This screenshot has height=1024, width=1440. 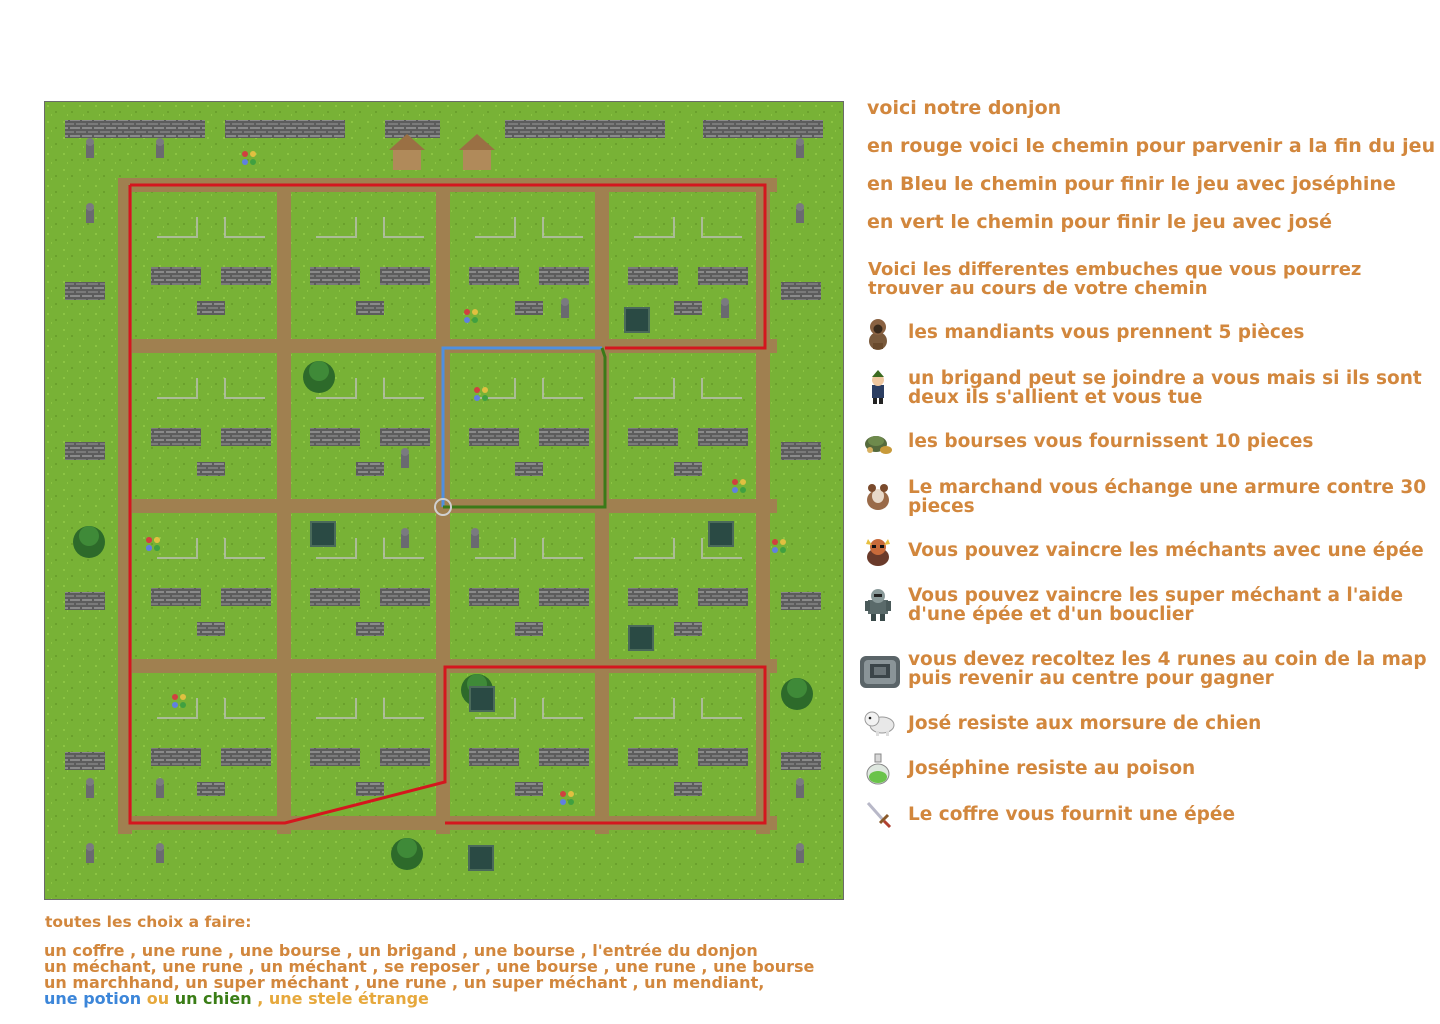 I want to click on purse-icon, so click(x=878, y=445).